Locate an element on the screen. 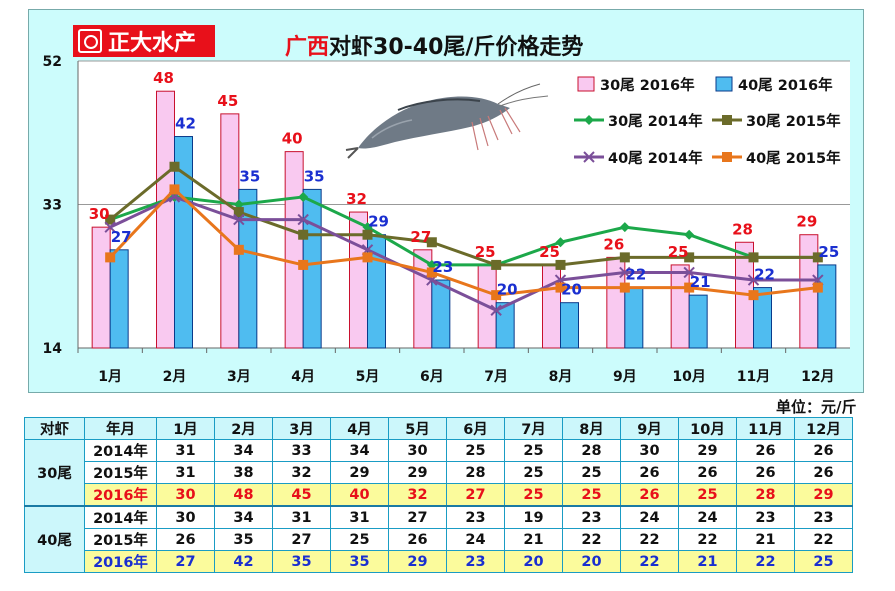 The width and height of the screenshot is (895, 591). x-tick-label: 5月 is located at coordinates (368, 377).